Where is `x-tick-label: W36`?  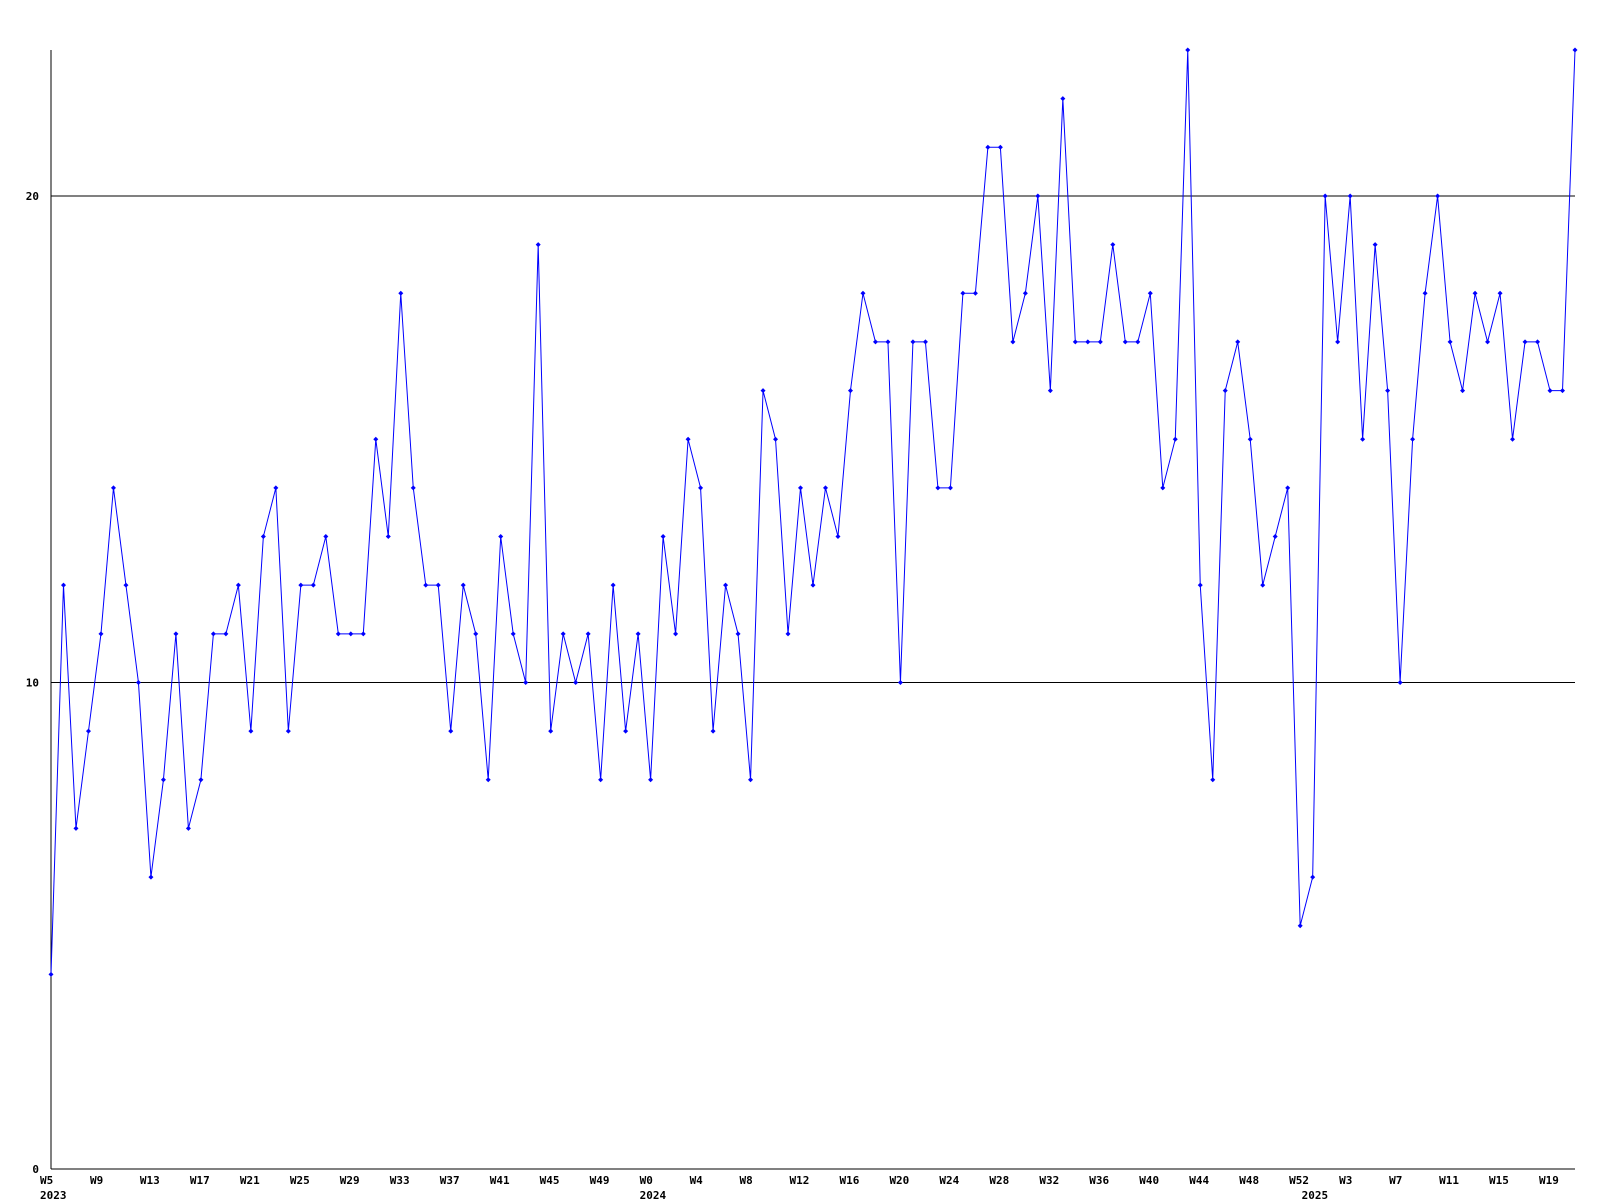
x-tick-label: W36 is located at coordinates (1099, 1180).